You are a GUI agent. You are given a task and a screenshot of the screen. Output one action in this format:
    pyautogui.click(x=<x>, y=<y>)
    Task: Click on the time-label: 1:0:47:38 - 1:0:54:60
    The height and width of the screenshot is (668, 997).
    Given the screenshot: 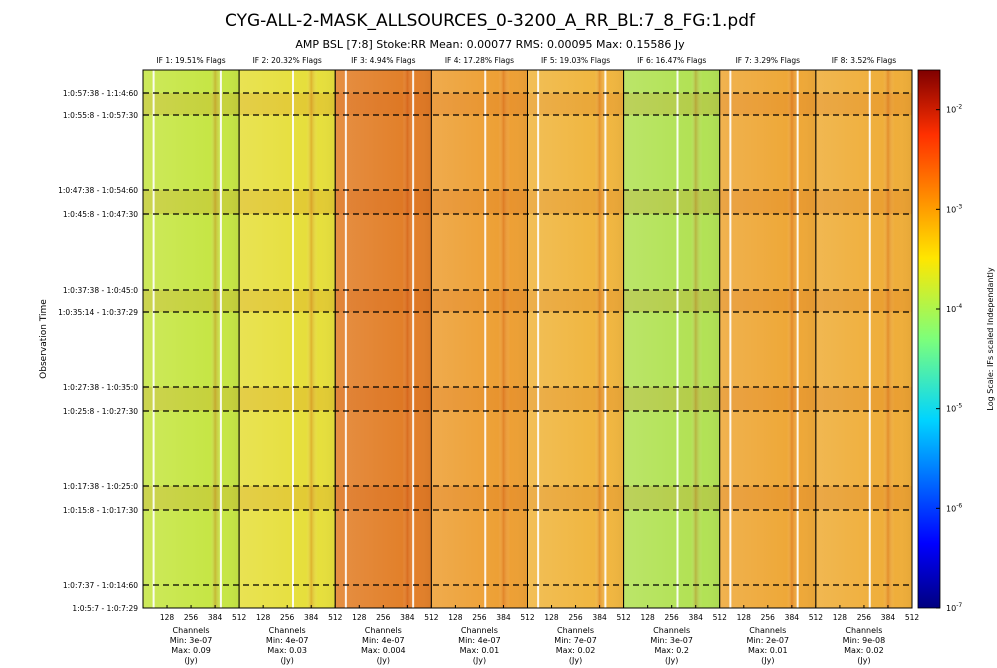 What is the action you would take?
    pyautogui.click(x=98, y=190)
    